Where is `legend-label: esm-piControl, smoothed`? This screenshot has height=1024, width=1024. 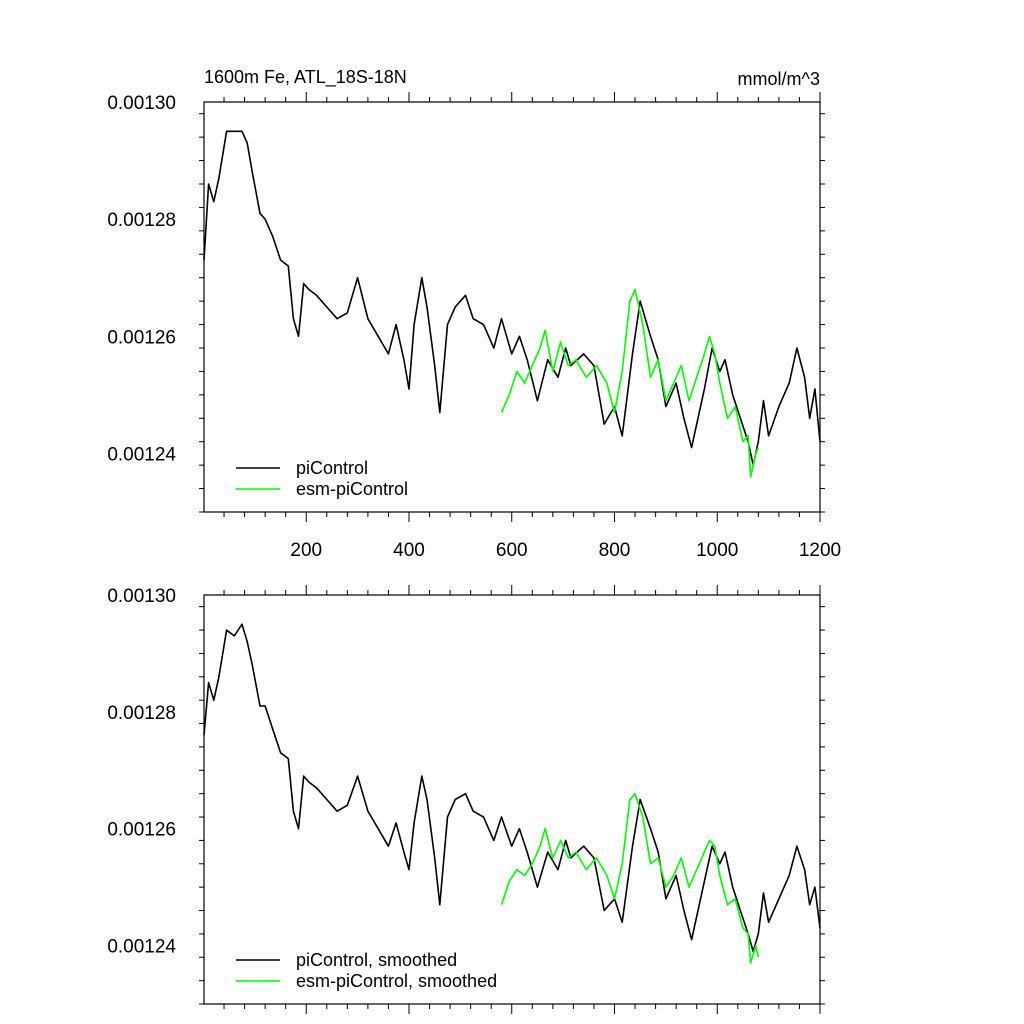
legend-label: esm-piControl, smoothed is located at coordinates (396, 981).